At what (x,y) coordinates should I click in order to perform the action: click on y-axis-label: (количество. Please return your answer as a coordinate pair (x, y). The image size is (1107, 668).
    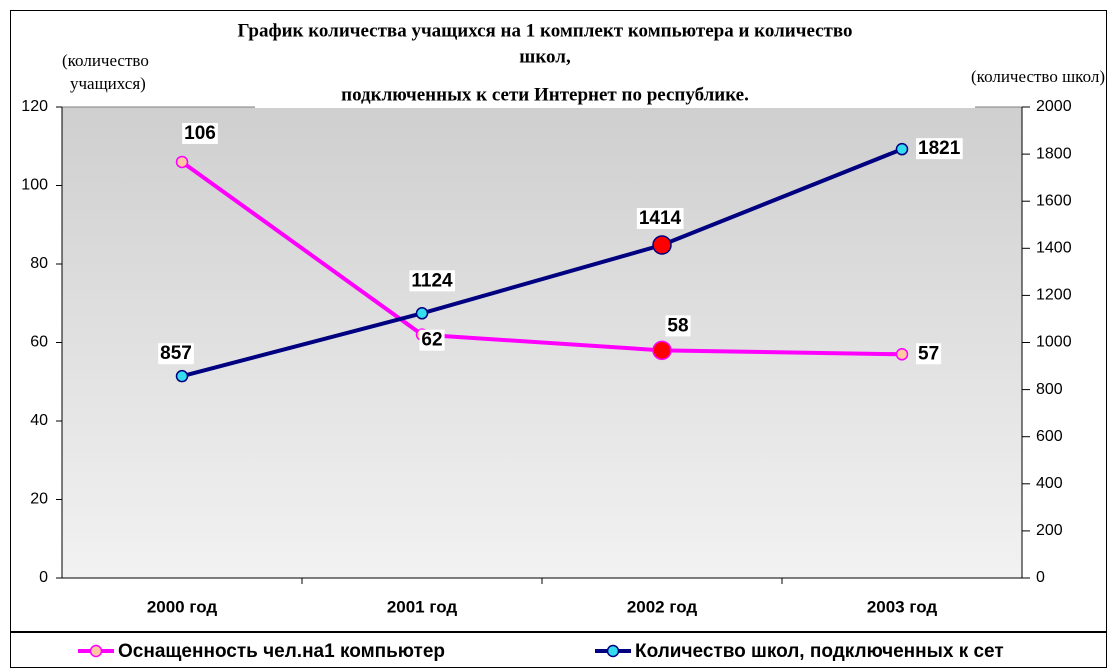
    Looking at the image, I should click on (105, 60).